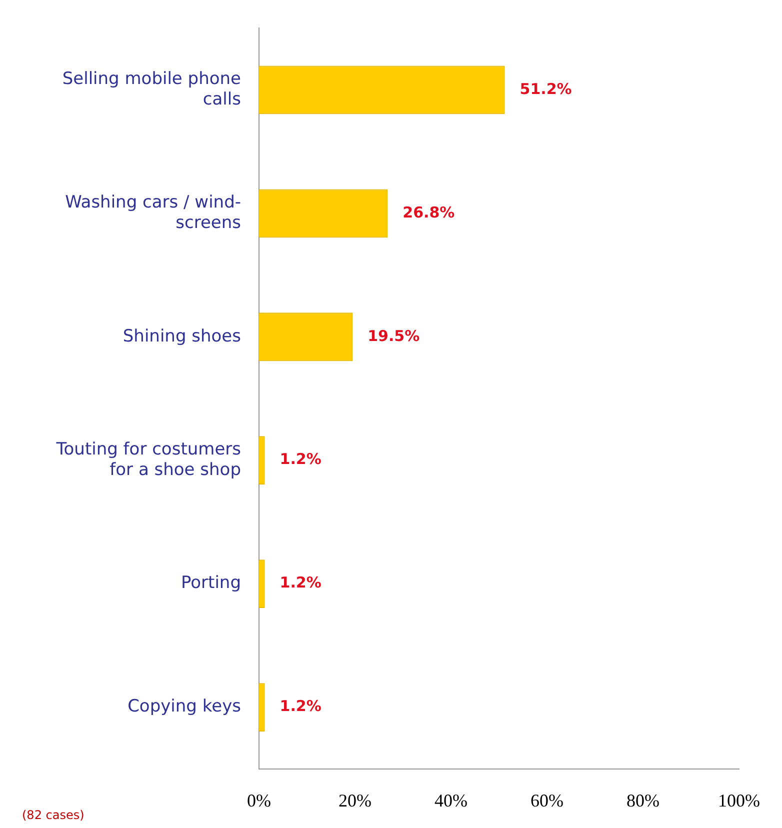 This screenshot has width=782, height=828. What do you see at coordinates (259, 800) in the screenshot?
I see `x-tick-label: 0%` at bounding box center [259, 800].